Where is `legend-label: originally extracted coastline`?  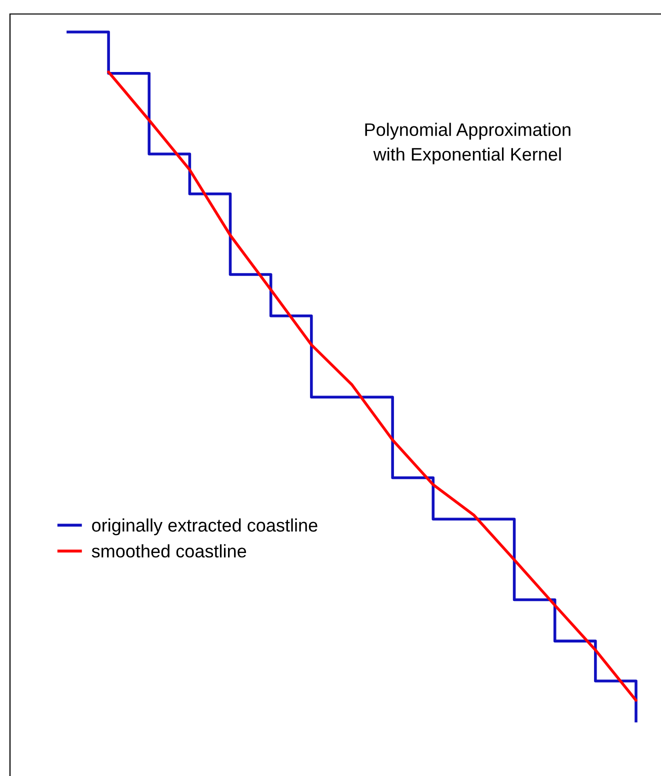 legend-label: originally extracted coastline is located at coordinates (205, 527).